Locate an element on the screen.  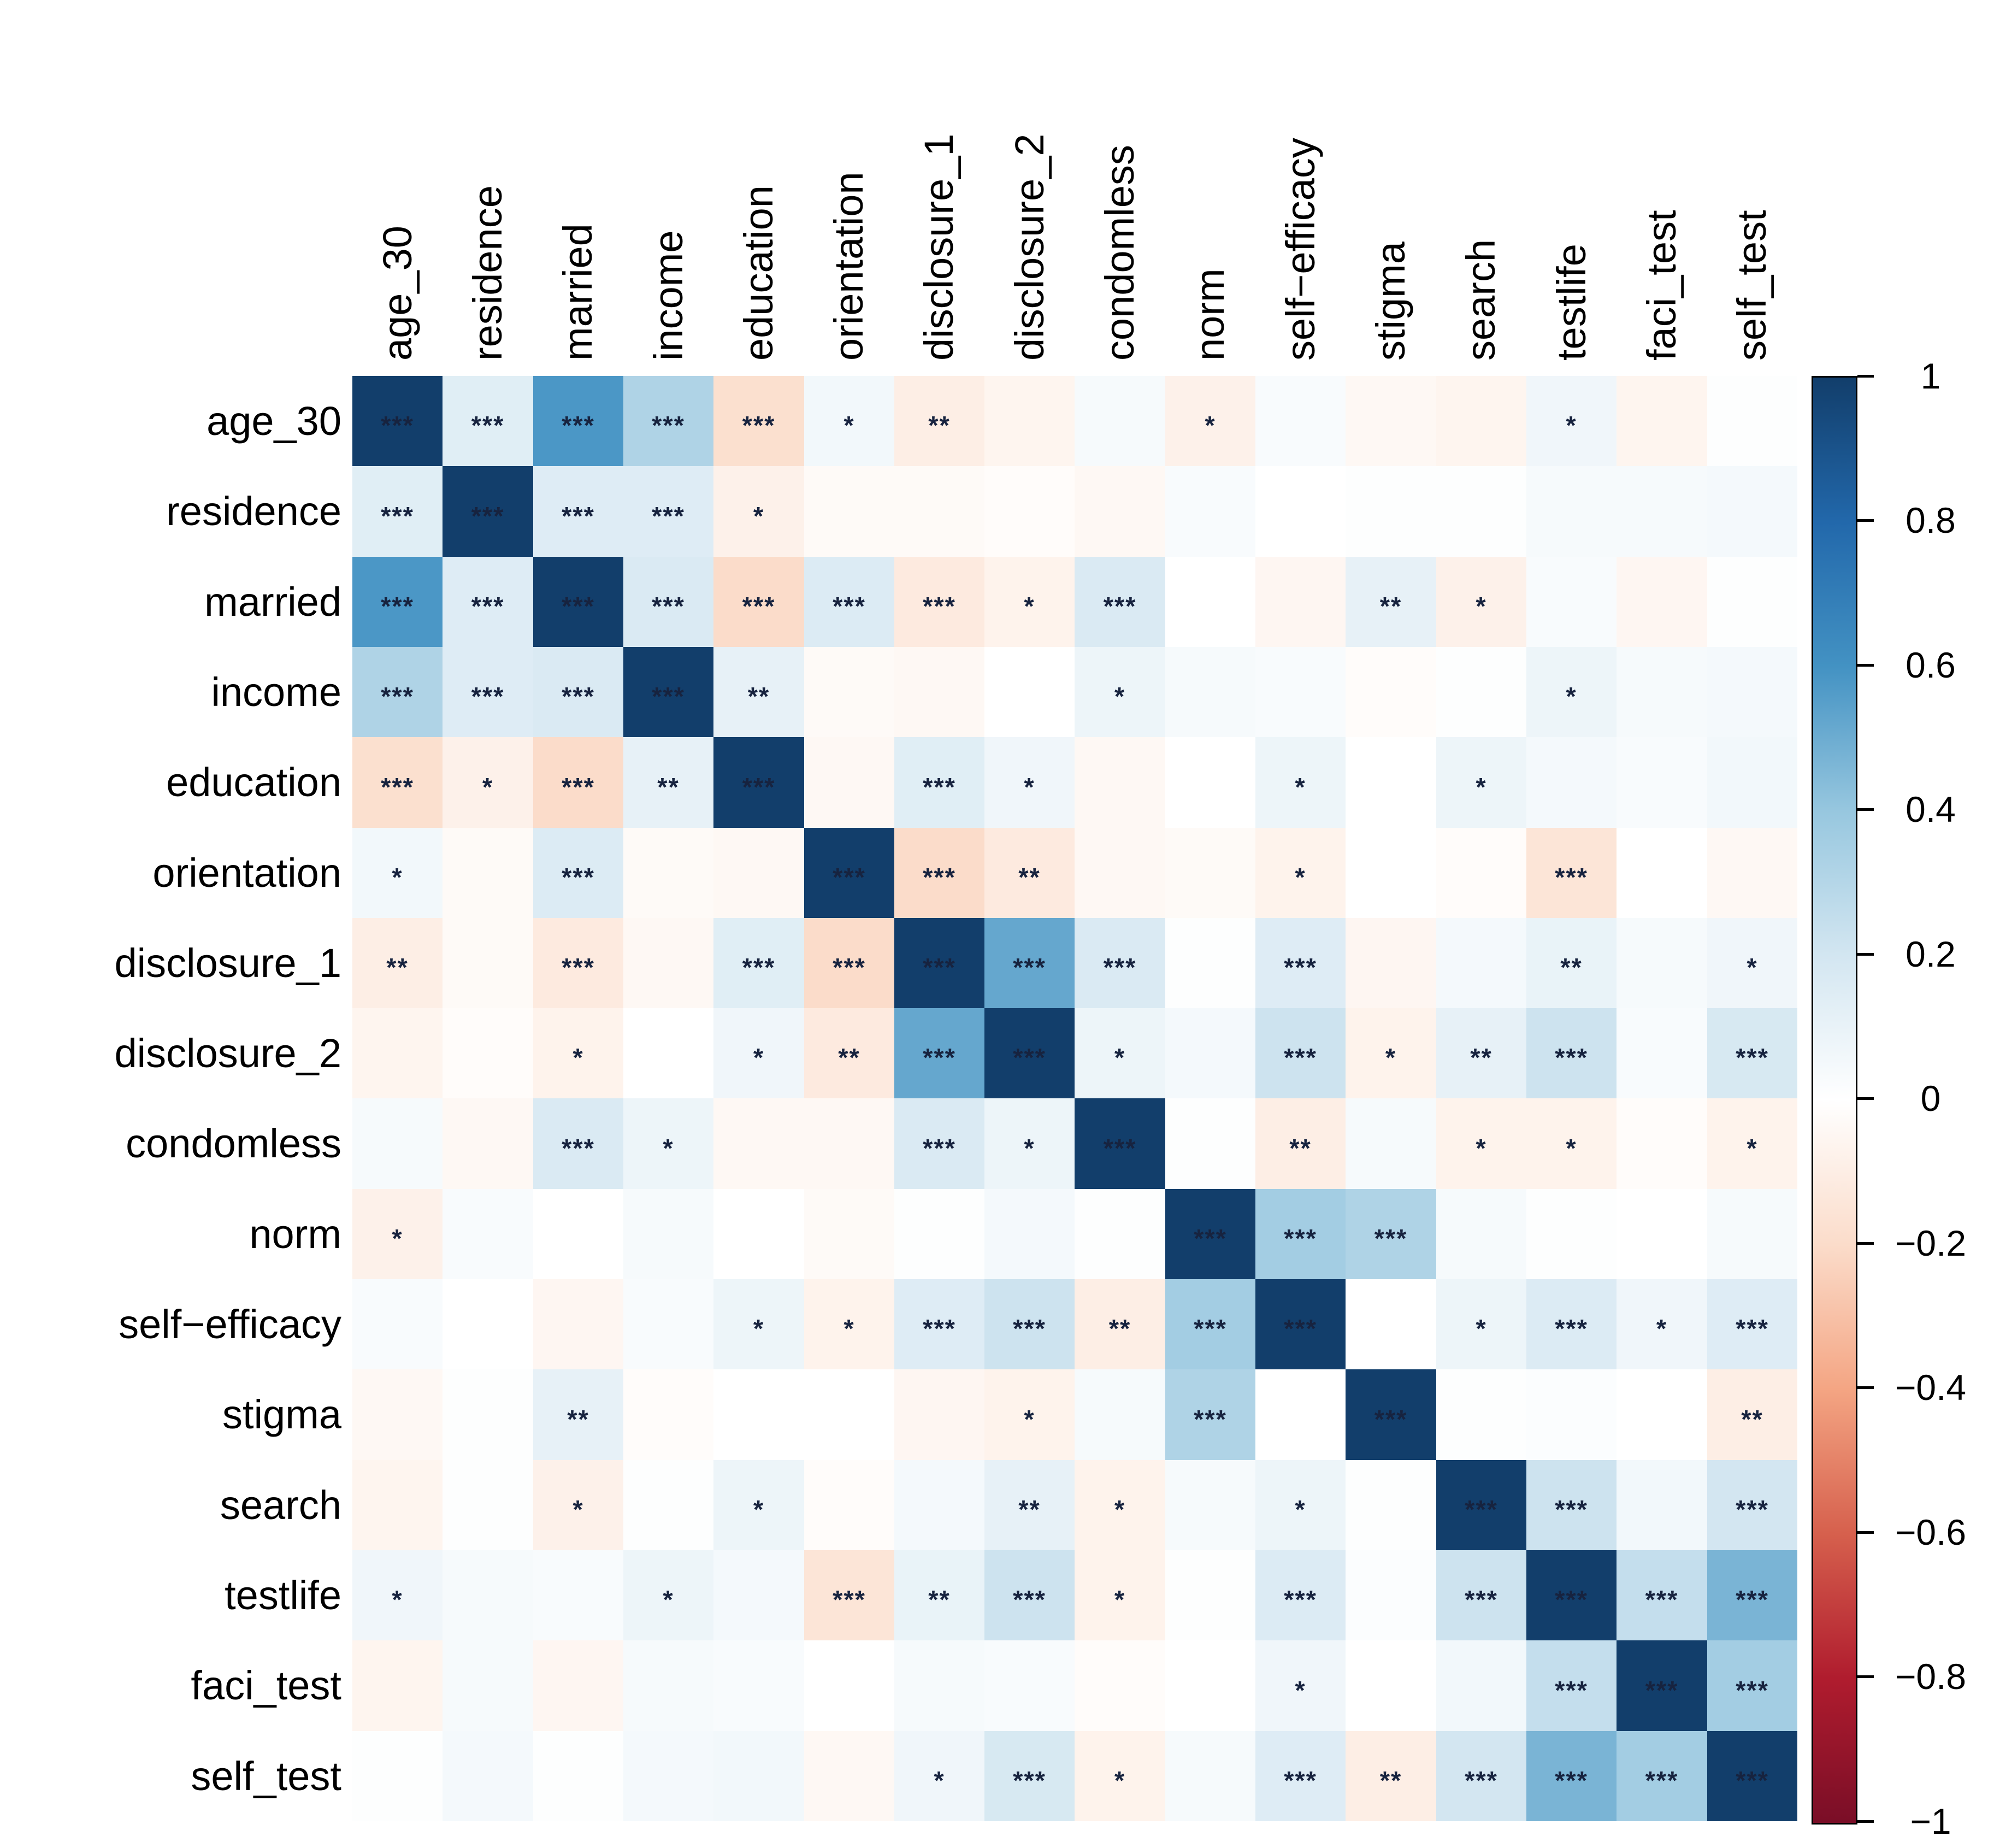
heatmap-cell-stigma-norm: *** is located at coordinates (1210, 1414).